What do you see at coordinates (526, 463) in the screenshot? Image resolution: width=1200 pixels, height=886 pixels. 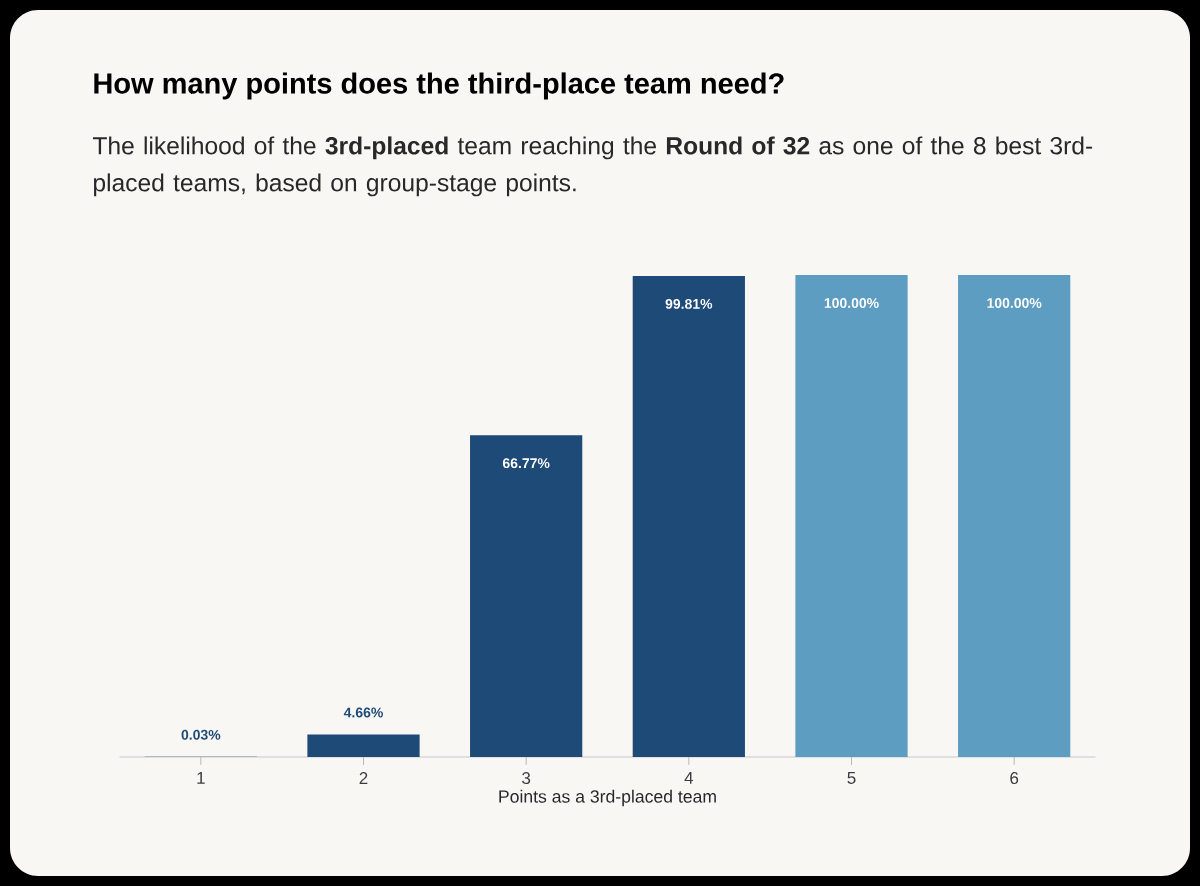 I see `data-label: 66.77%` at bounding box center [526, 463].